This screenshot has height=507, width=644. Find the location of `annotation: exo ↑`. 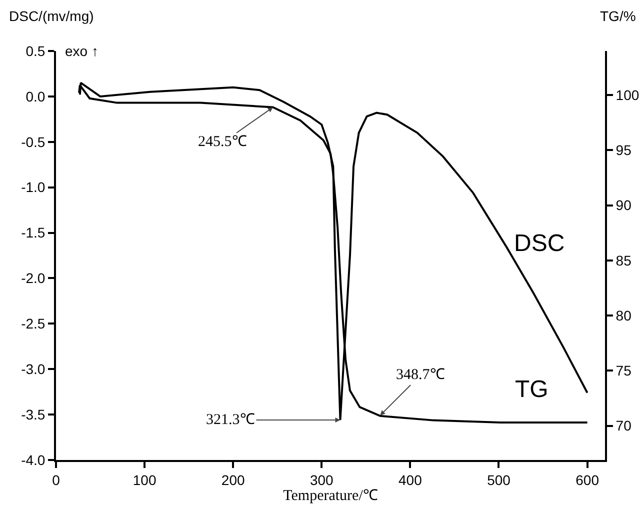

annotation: exo ↑ is located at coordinates (81, 51).